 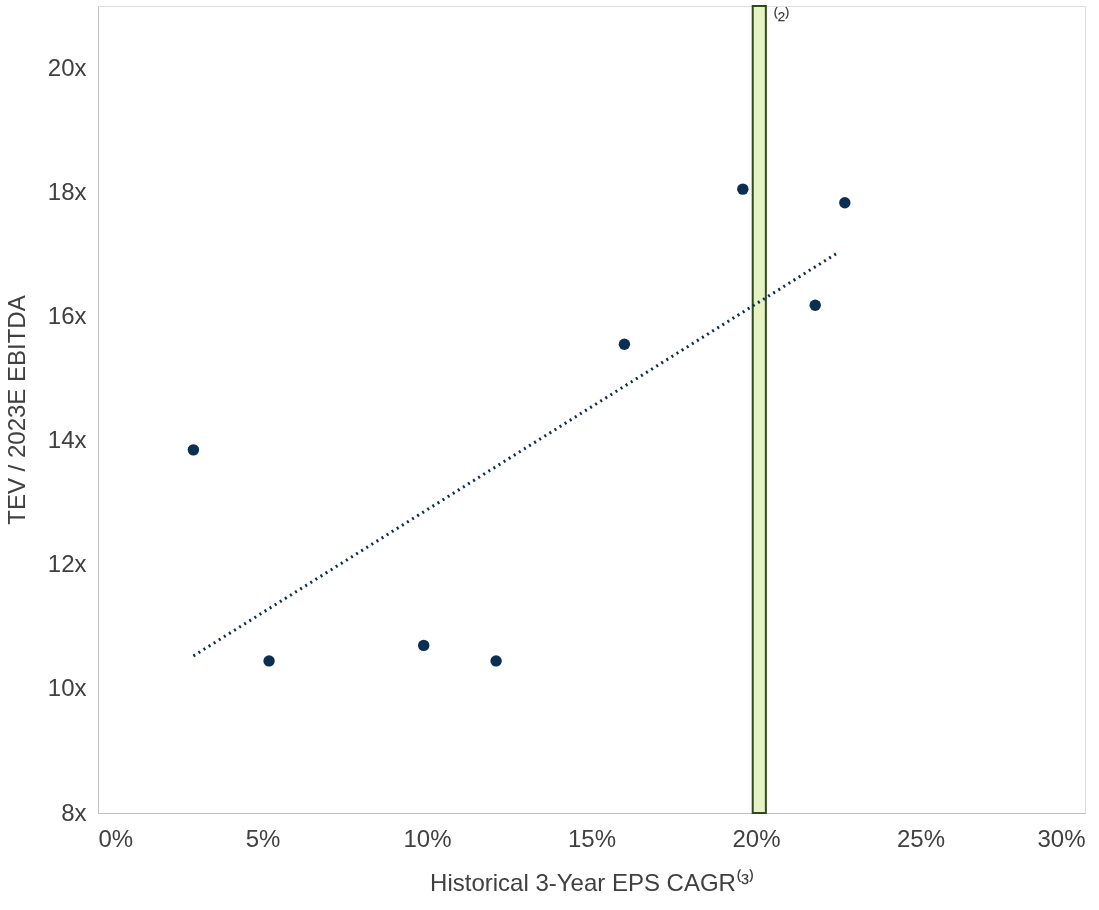 I want to click on y-axis-title: TEV / 2023E EBITDA, so click(x=16, y=410).